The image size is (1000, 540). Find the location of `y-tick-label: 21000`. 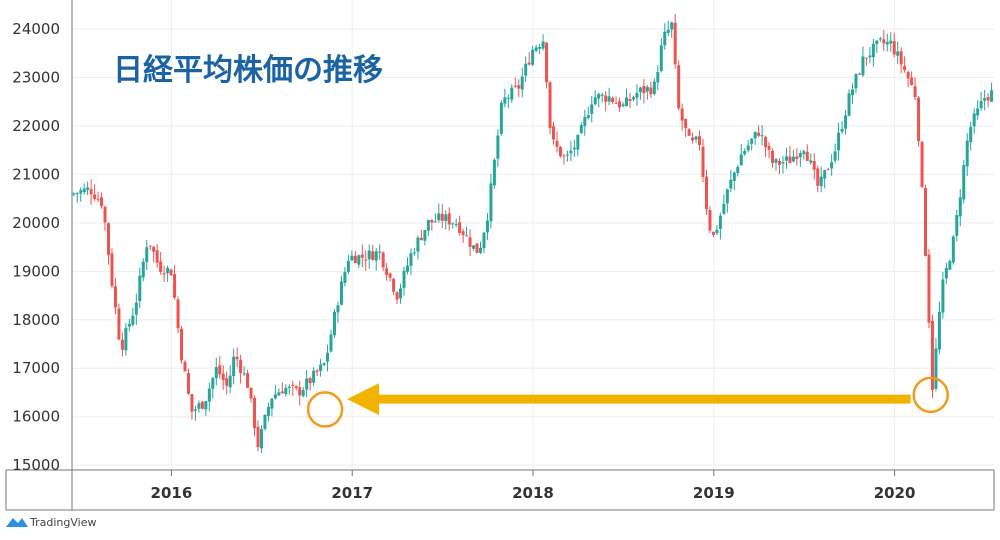

y-tick-label: 21000 is located at coordinates (36, 174).